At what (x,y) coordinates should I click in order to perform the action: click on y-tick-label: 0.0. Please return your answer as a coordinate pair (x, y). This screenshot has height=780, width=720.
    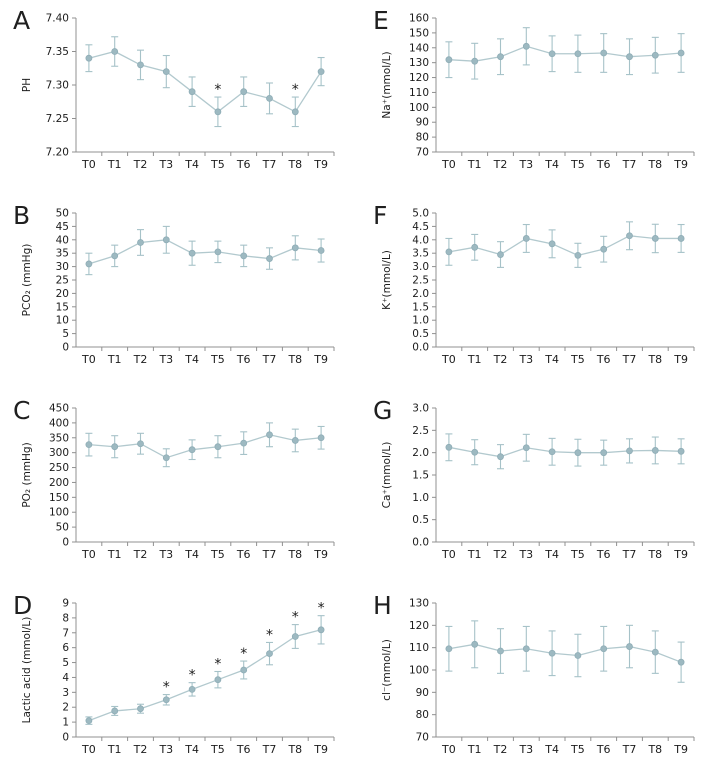
    Looking at the image, I should click on (420, 348).